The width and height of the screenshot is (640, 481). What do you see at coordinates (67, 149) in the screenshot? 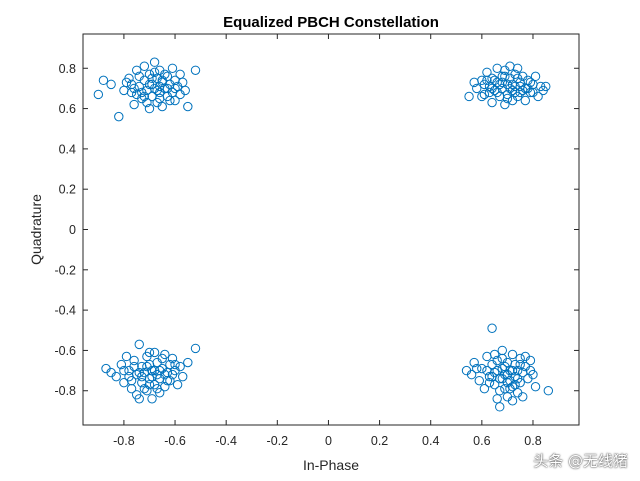
I see `y-tick-label: 0.4` at bounding box center [67, 149].